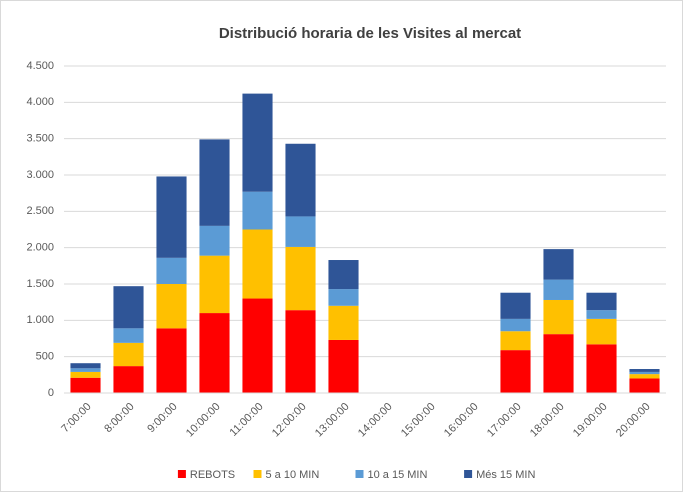 The image size is (683, 497). Describe the element at coordinates (40, 211) in the screenshot. I see `y-tick-label: 2.500` at that location.